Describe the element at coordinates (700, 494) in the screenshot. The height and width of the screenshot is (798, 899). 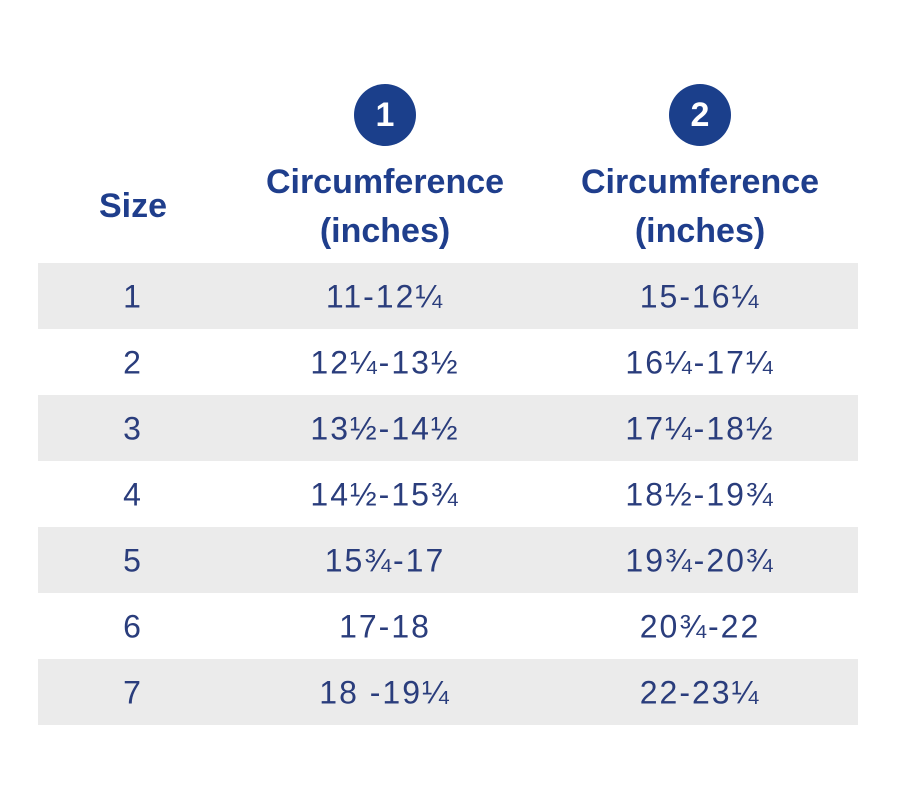
I see `circumference-cell: 18½-19¾` at that location.